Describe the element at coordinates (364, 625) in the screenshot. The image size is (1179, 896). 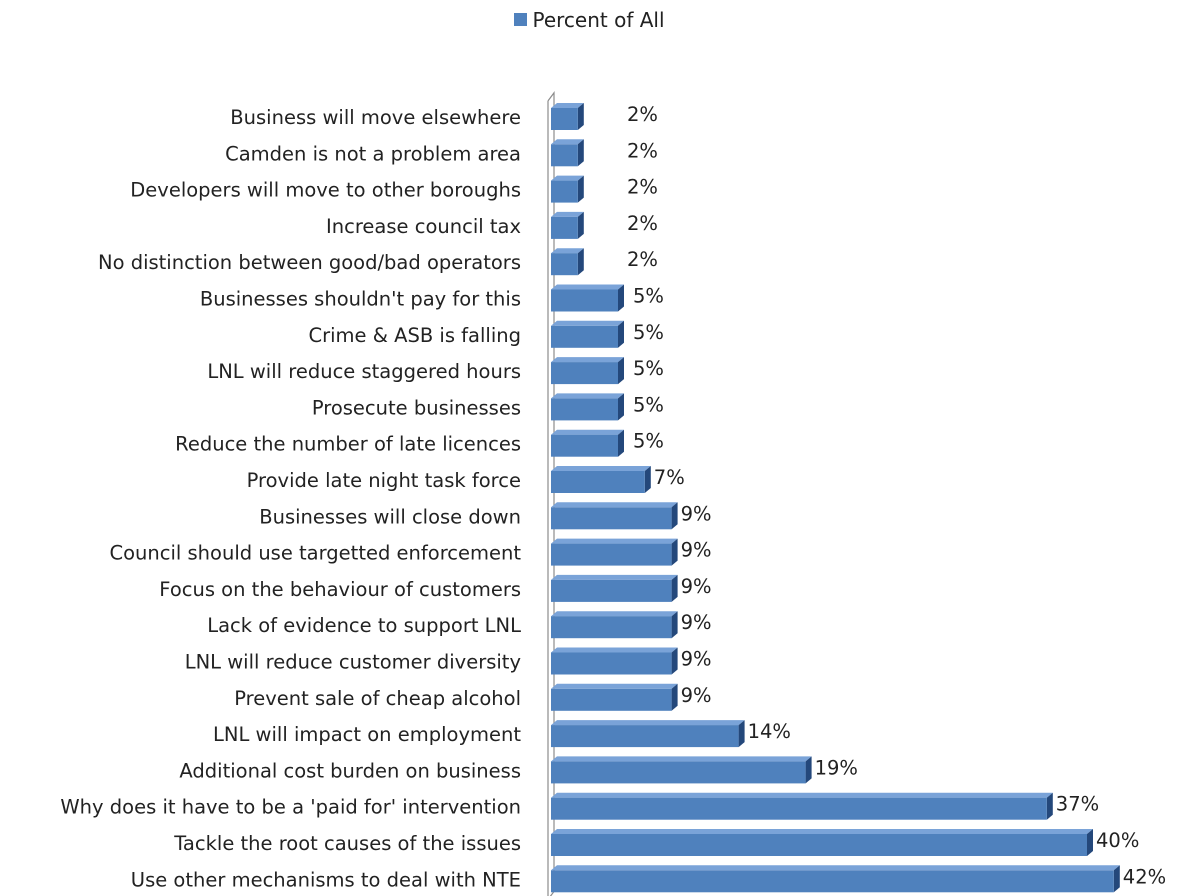
I see `category-label: Lack of evidence to support LNL` at that location.